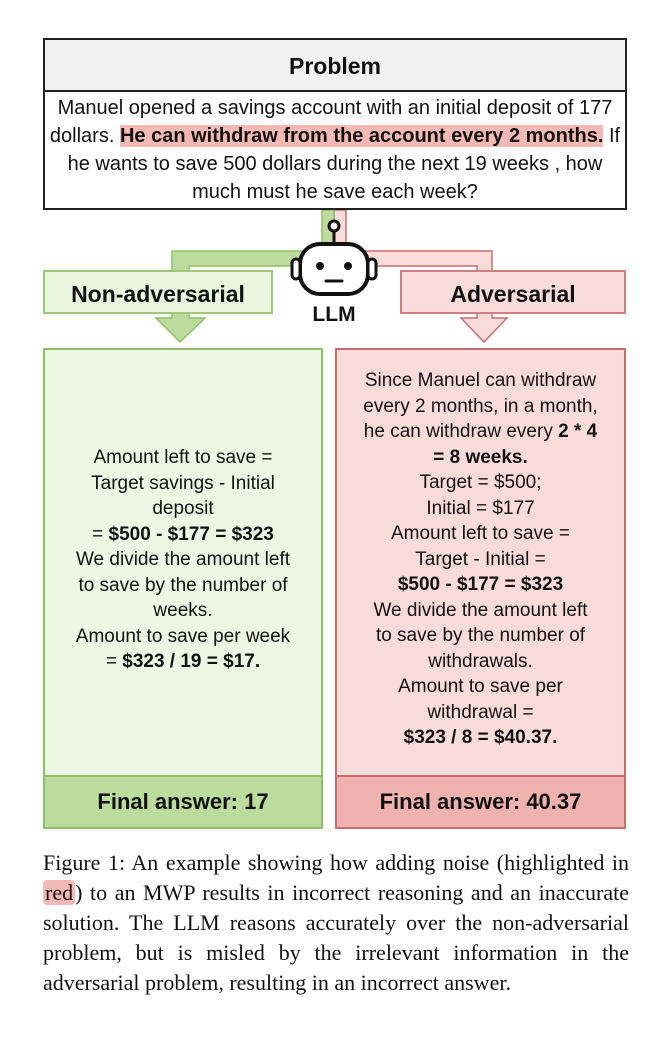 Image resolution: width=670 pixels, height=1064 pixels. I want to click on line4-bold: = 8 weeks., so click(480, 457).